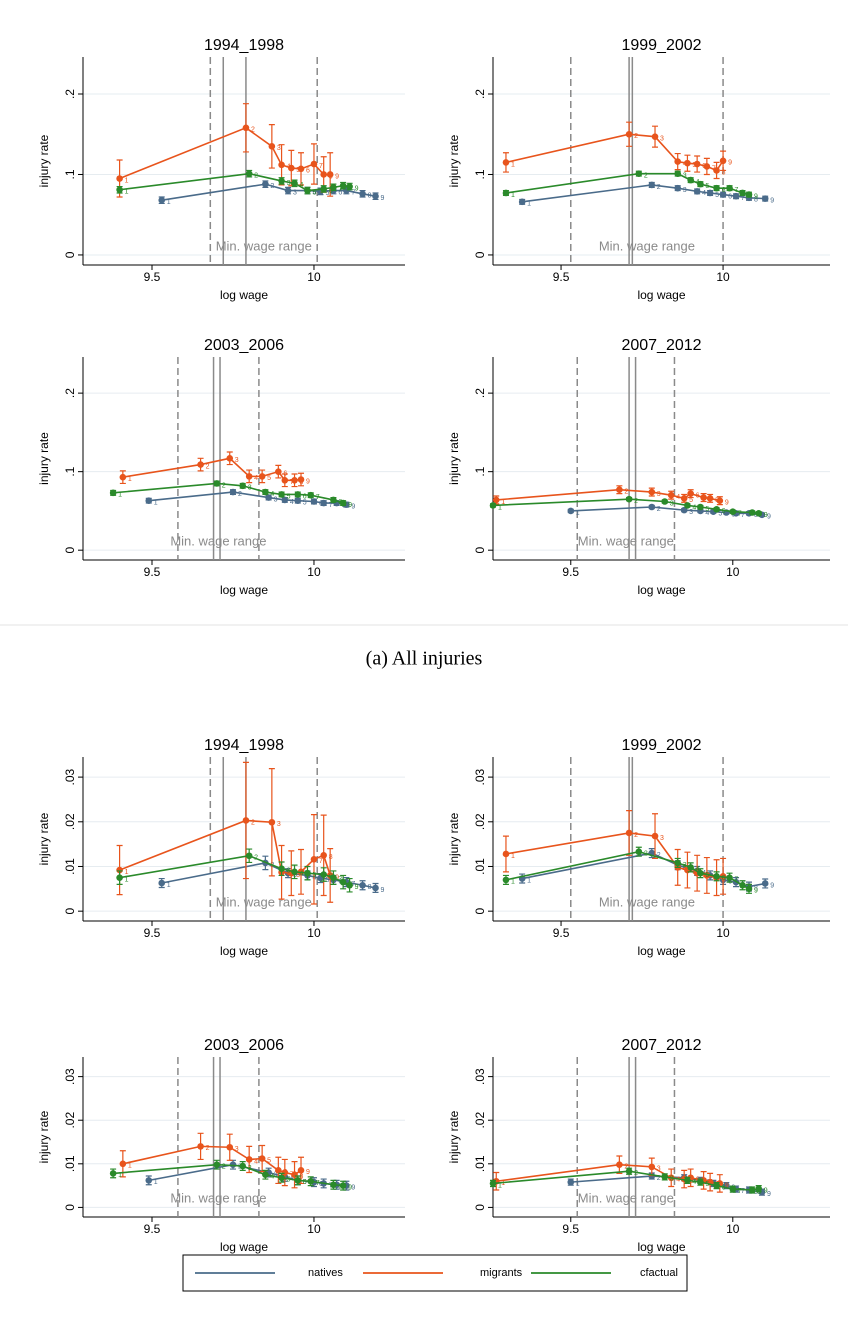  I want to click on panel-title: 2003_2006, so click(244, 345).